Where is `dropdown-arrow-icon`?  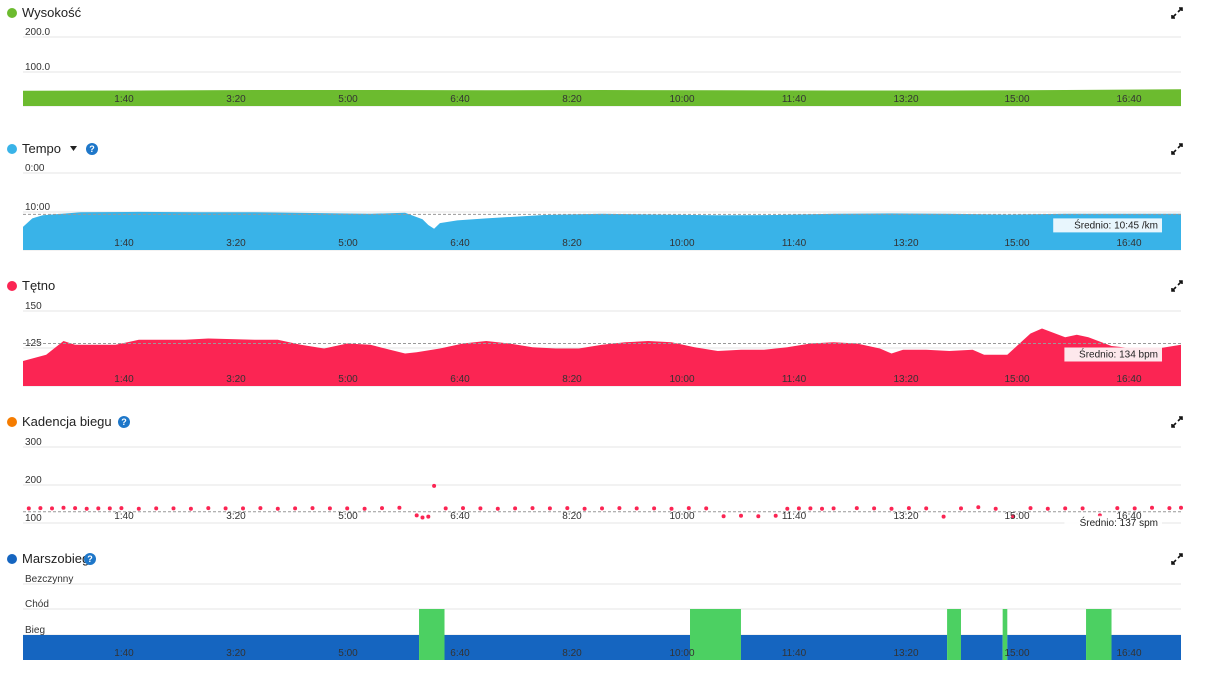
dropdown-arrow-icon is located at coordinates (73, 148).